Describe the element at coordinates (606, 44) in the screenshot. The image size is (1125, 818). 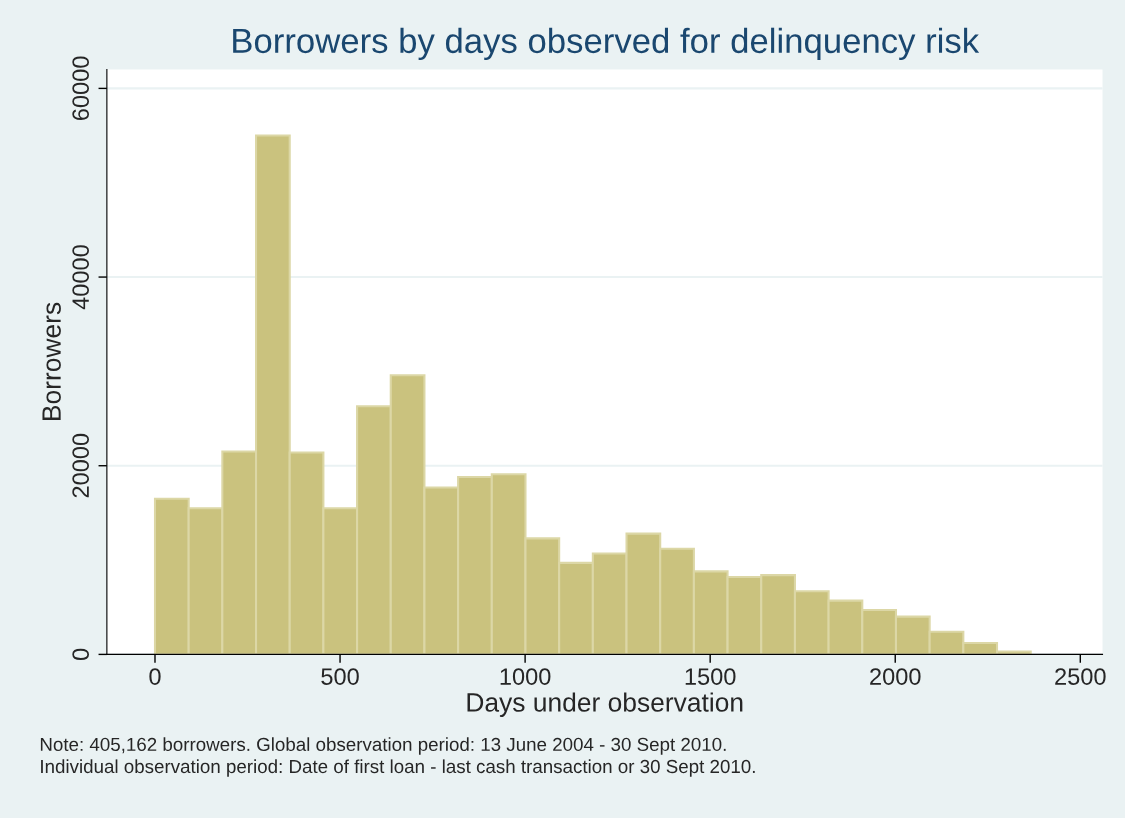
I see `chart-title: Borrowers by days observed for delinquency risk` at that location.